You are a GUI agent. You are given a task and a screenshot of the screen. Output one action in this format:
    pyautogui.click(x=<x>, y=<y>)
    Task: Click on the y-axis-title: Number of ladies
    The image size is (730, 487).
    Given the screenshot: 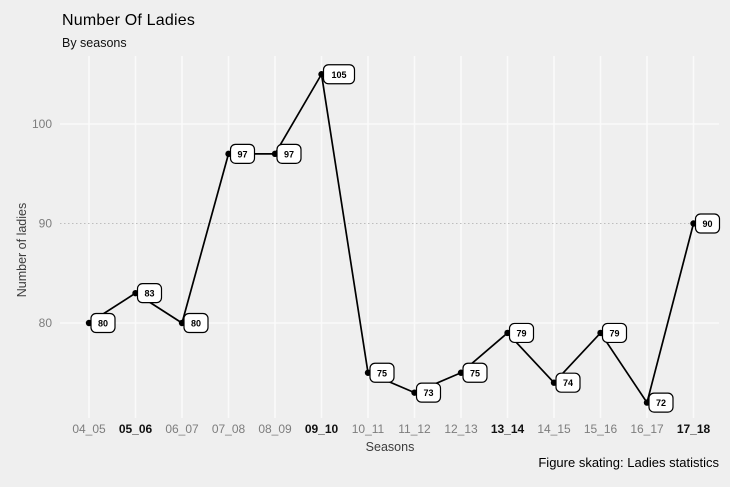 What is the action you would take?
    pyautogui.click(x=22, y=250)
    